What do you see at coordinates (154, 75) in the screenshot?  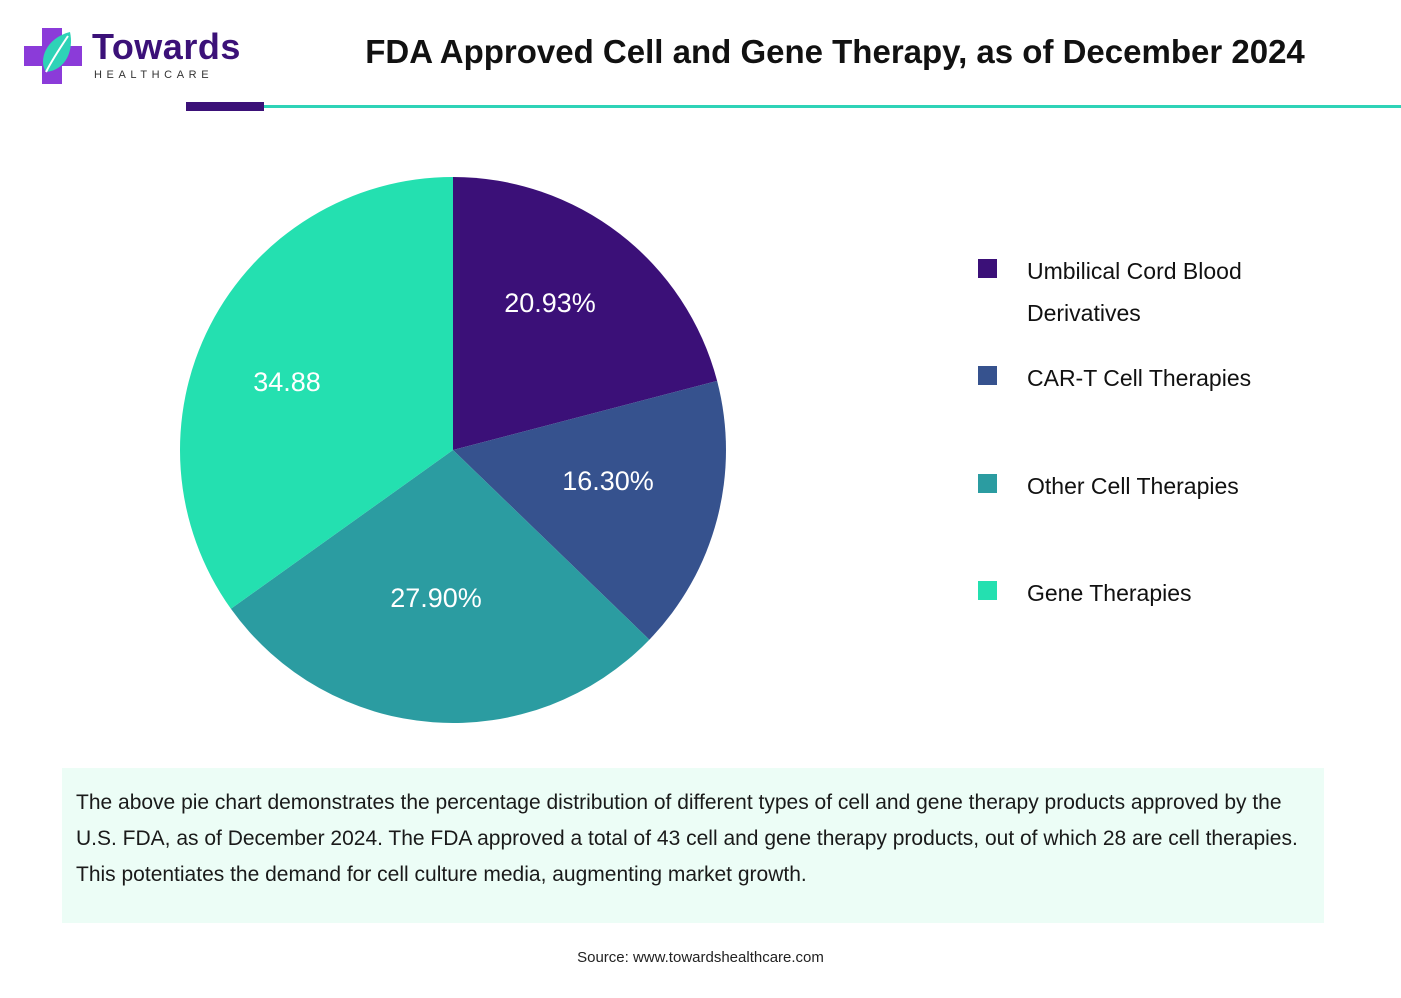 I see `brand-tagline: HEALTHCARE` at bounding box center [154, 75].